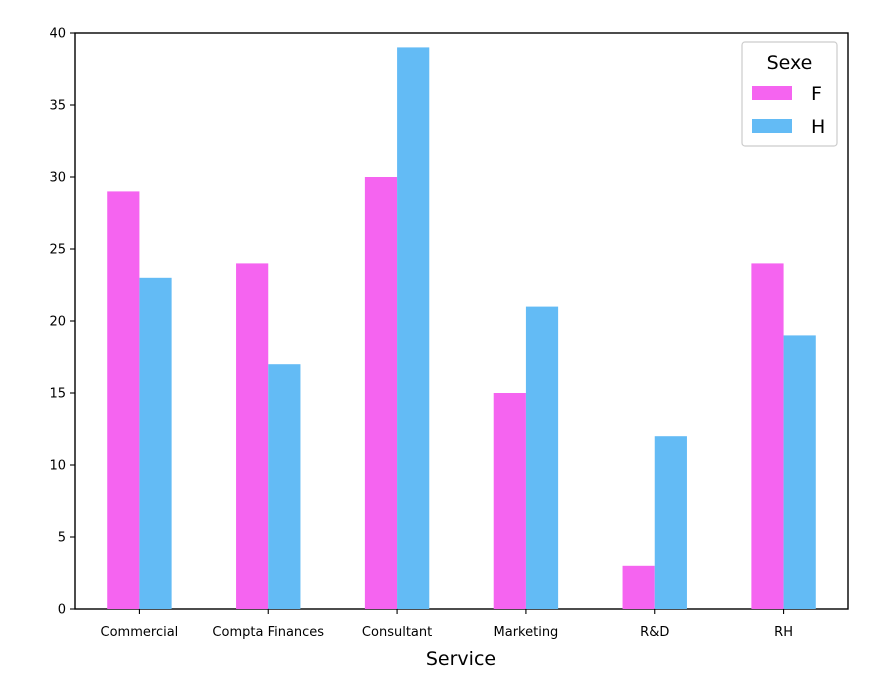  Describe the element at coordinates (461, 659) in the screenshot. I see `x-axis-title: Service` at that location.